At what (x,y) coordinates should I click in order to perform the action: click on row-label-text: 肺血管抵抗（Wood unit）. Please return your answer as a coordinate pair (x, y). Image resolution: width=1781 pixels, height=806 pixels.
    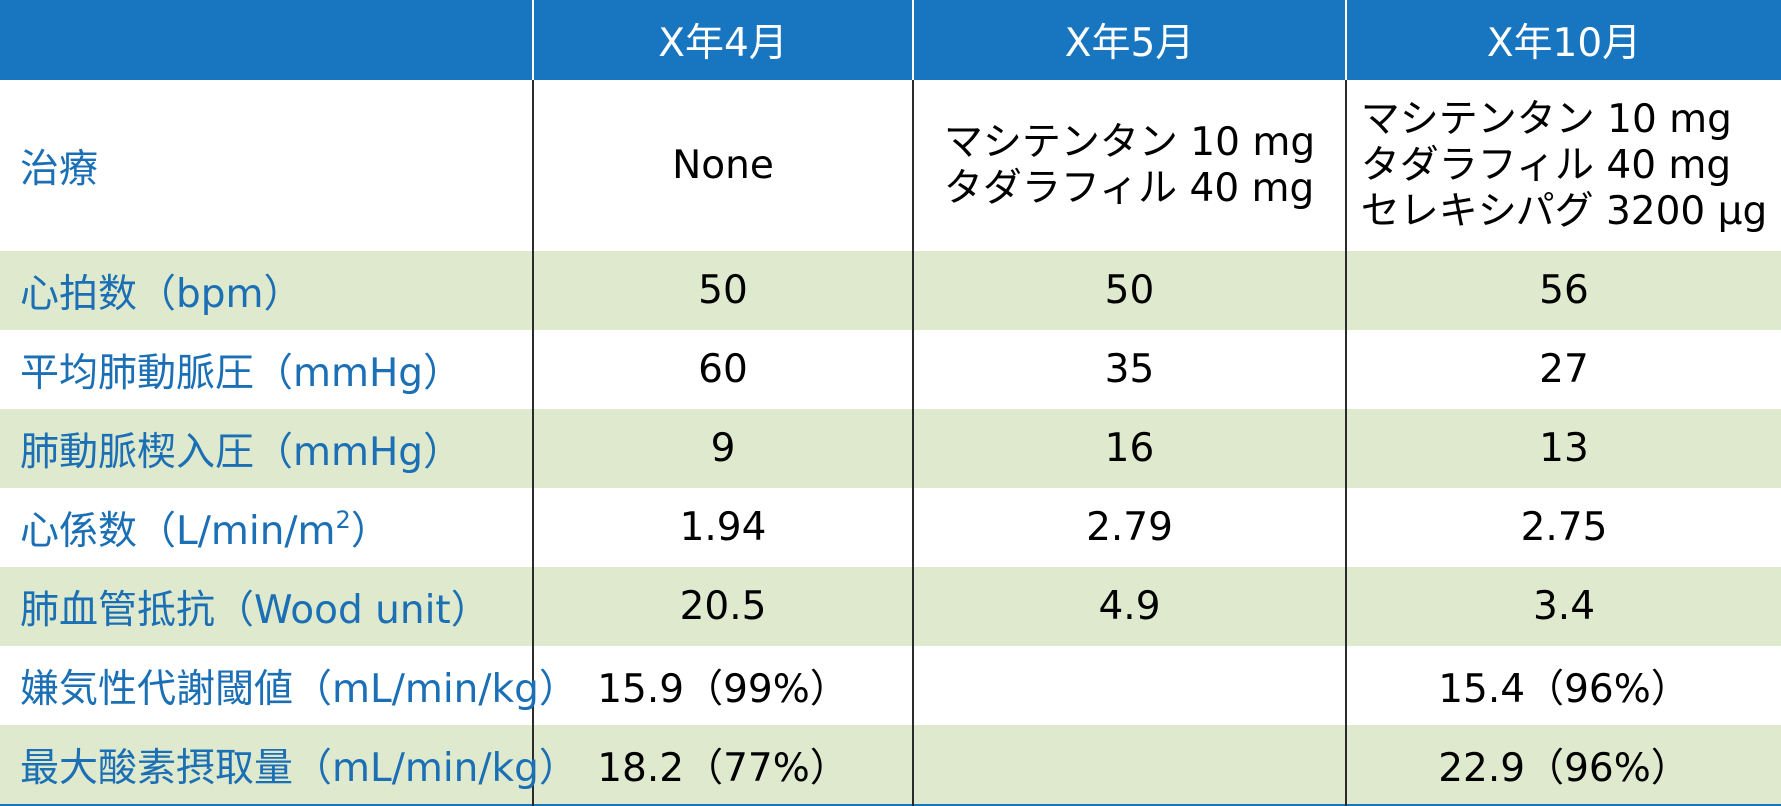
    Looking at the image, I should click on (255, 610).